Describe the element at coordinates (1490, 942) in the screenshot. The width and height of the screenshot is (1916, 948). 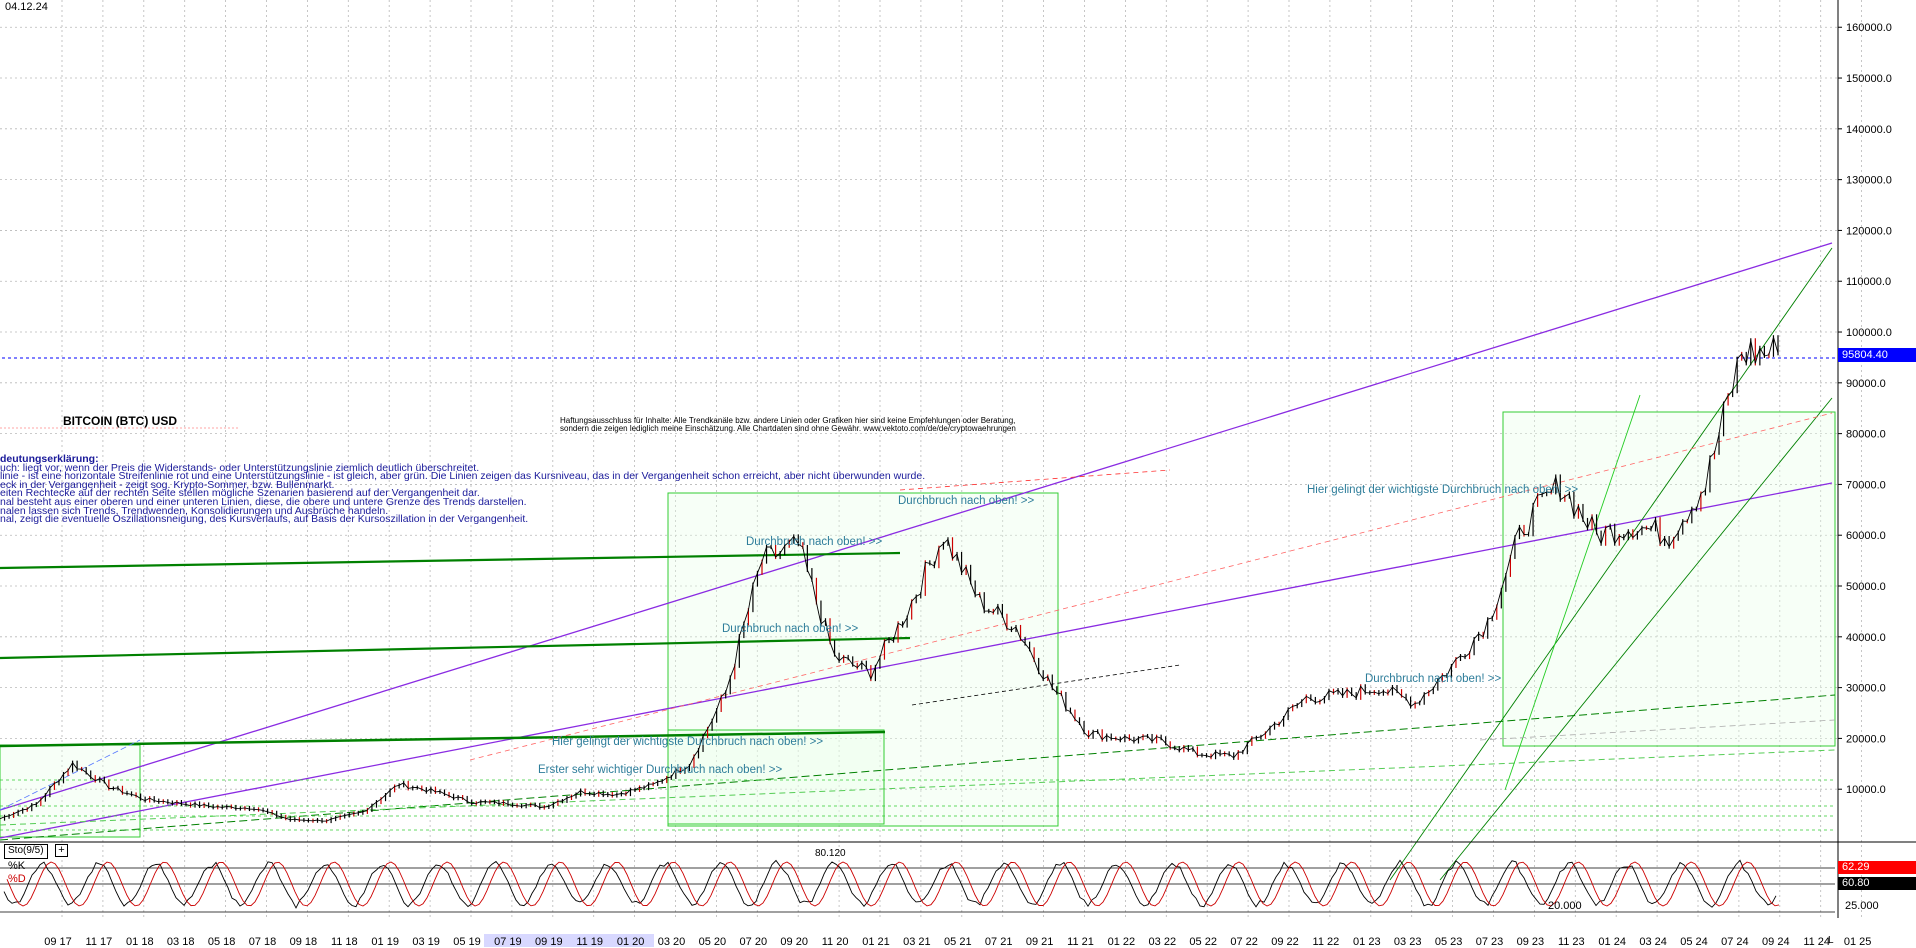
I see `time-tick-label: 07 23` at that location.